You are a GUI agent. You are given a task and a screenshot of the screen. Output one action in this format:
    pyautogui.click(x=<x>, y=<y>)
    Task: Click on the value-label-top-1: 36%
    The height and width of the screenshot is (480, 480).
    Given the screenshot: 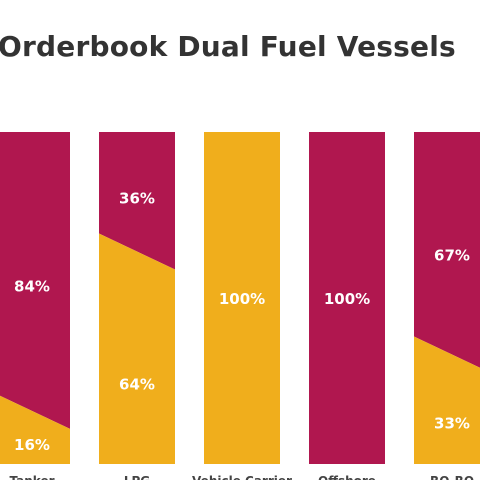 What is the action you would take?
    pyautogui.click(x=137, y=199)
    